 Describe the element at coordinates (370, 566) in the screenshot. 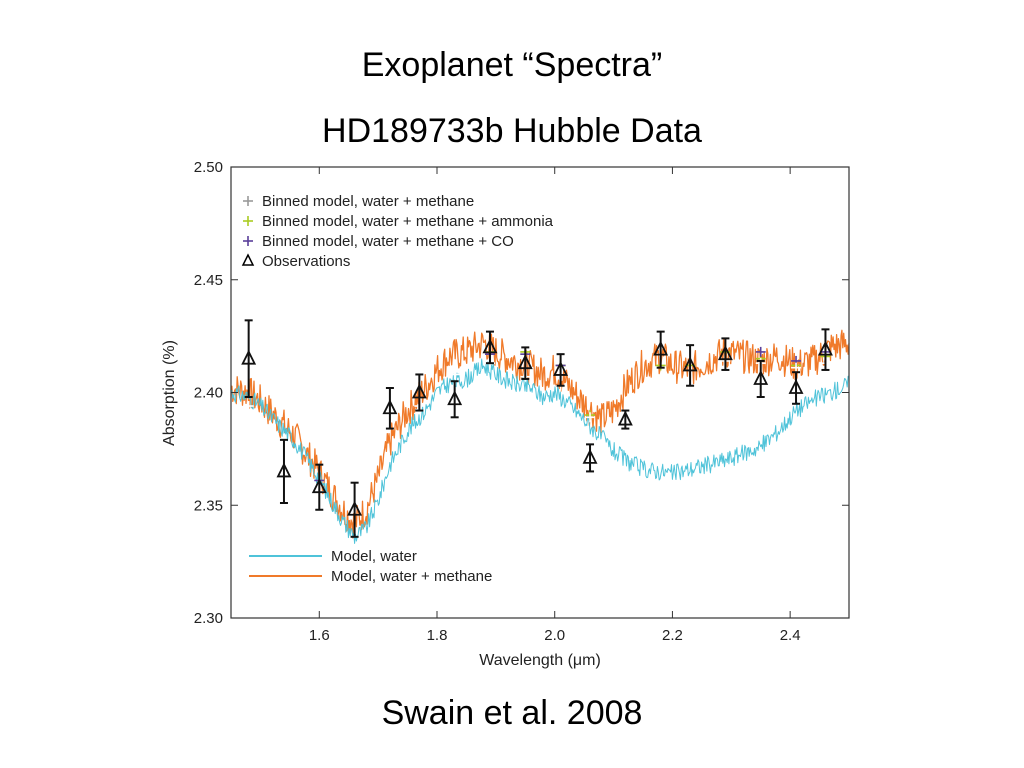

I see `legend-models: Model, water Model, water + methane` at that location.